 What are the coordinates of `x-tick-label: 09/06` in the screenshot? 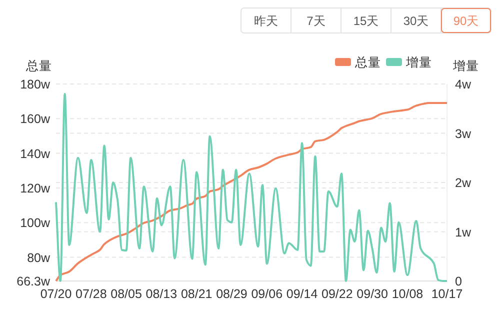 It's located at (267, 294).